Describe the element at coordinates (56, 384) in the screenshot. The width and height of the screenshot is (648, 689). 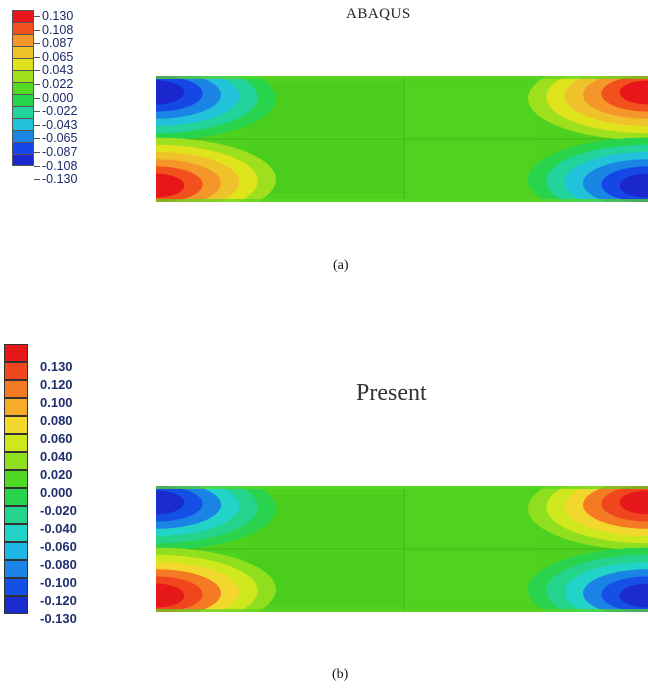
I see `legend-tick-label: 0.120` at that location.